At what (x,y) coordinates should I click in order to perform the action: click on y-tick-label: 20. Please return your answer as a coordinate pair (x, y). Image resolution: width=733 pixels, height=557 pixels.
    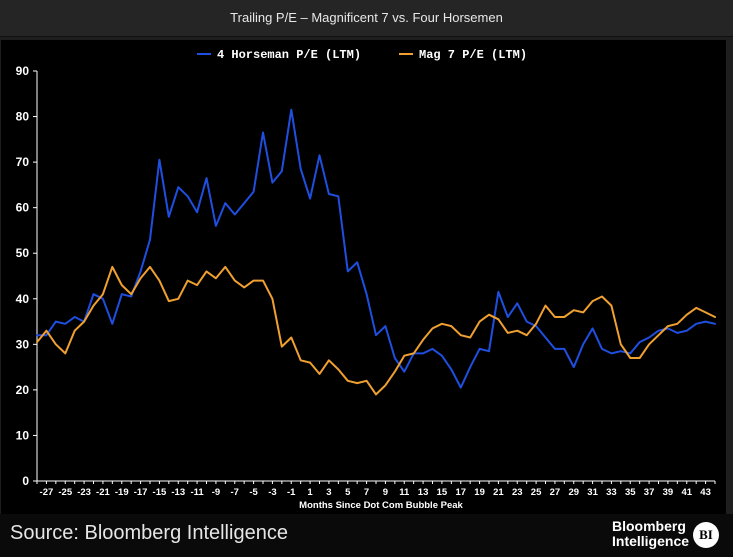
    Looking at the image, I should click on (23, 390).